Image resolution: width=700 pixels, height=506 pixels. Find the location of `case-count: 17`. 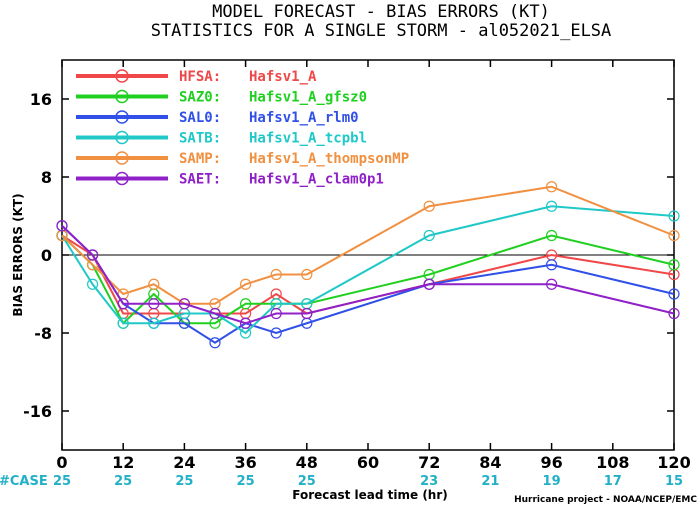

case-count: 17 is located at coordinates (613, 481).